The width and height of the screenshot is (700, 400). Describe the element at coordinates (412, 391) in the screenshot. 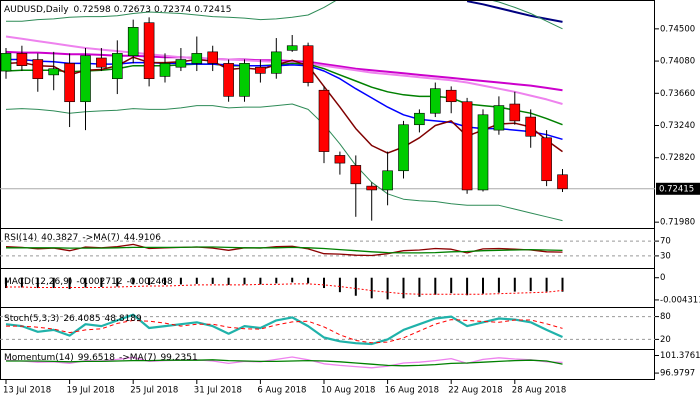

I see `x-tick-label: 16 Aug 2018` at that location.